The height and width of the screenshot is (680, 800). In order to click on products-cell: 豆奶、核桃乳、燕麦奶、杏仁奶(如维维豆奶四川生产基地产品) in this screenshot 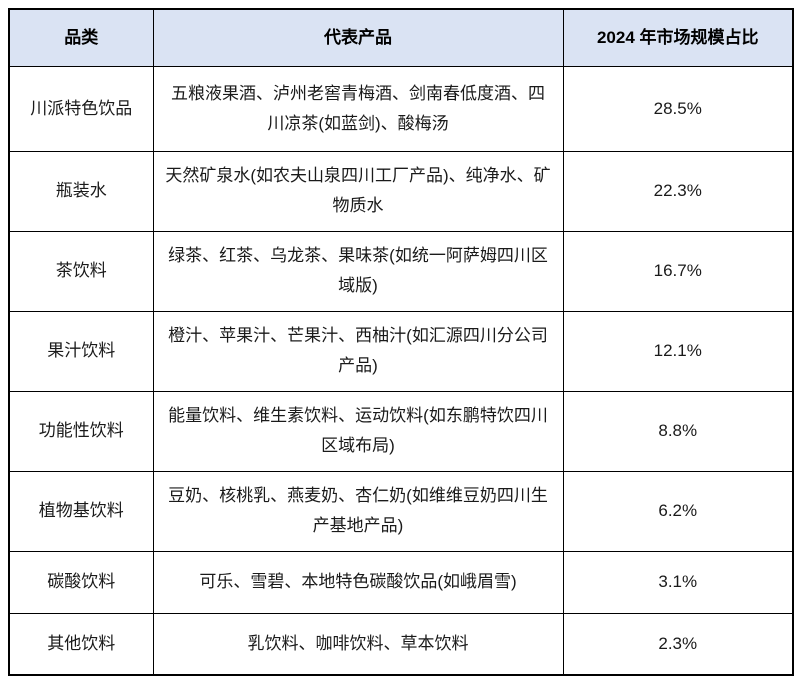, I will do `click(358, 511)`.